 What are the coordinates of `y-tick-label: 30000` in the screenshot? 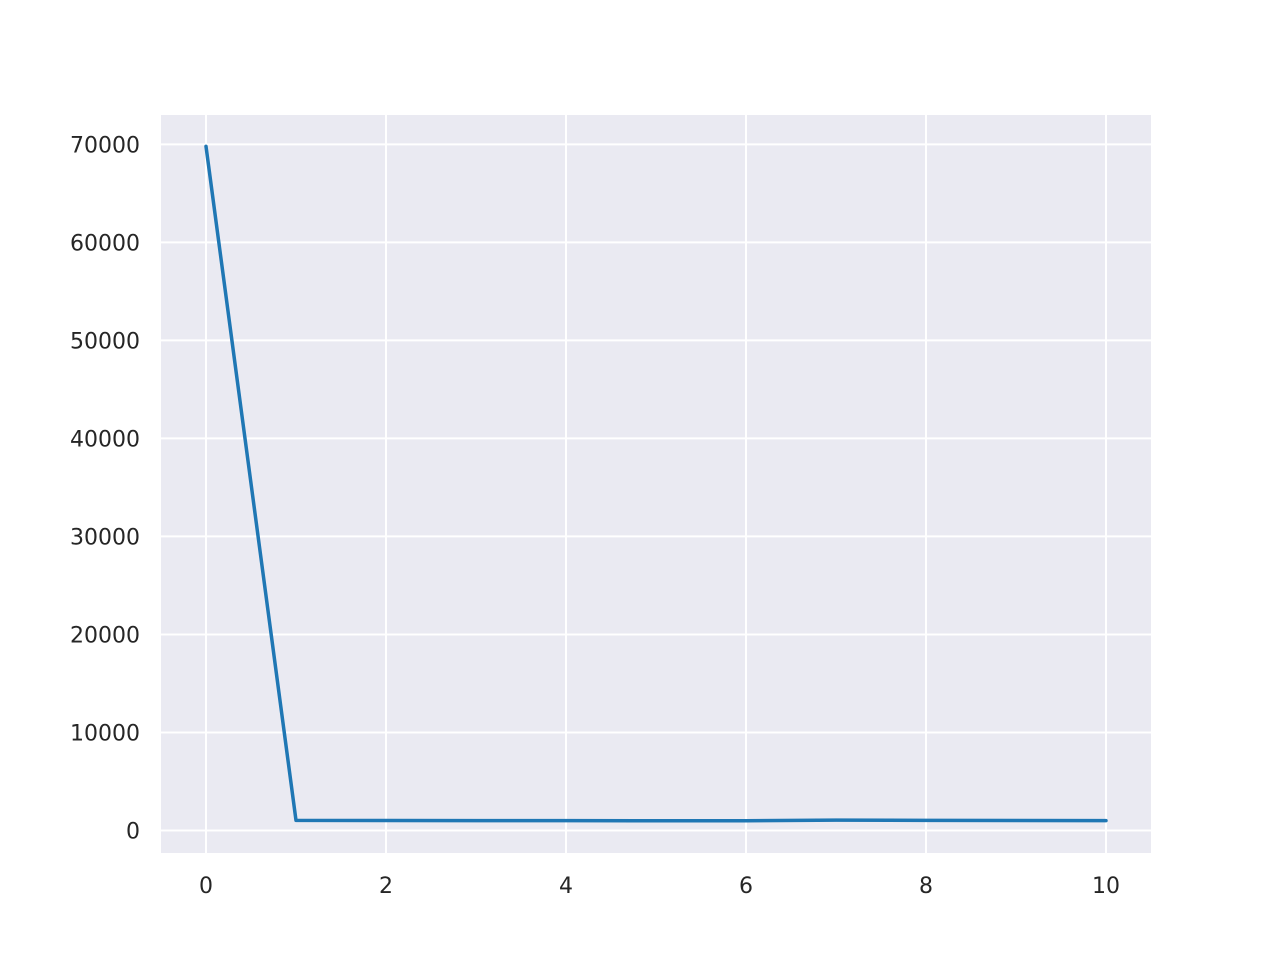 It's located at (105, 537).